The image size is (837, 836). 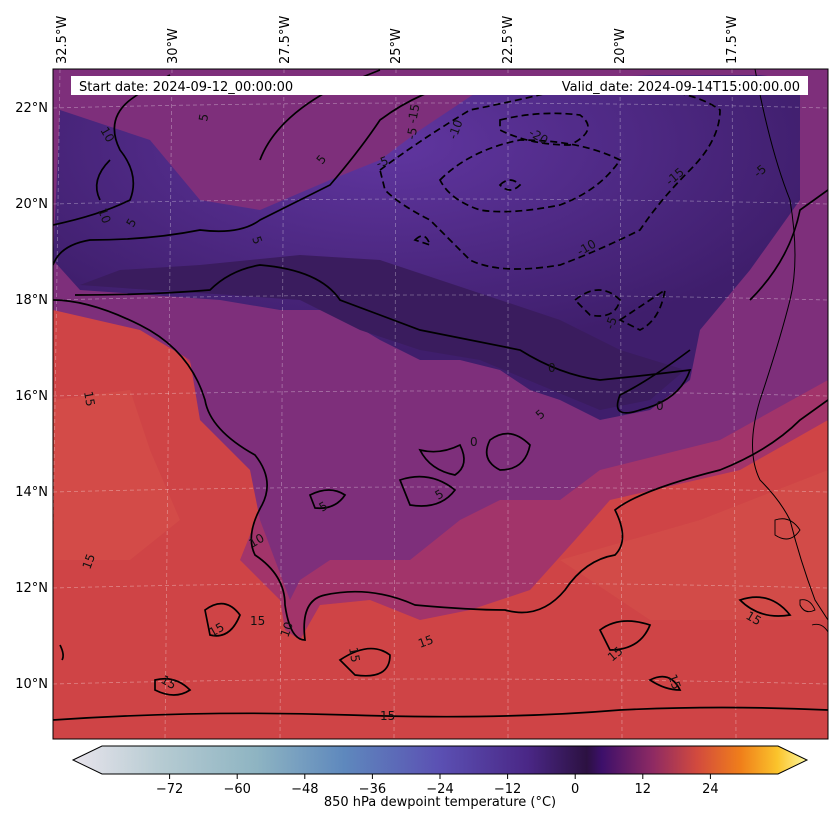 I want to click on colorbar-tick-label: −60, so click(x=236, y=789).